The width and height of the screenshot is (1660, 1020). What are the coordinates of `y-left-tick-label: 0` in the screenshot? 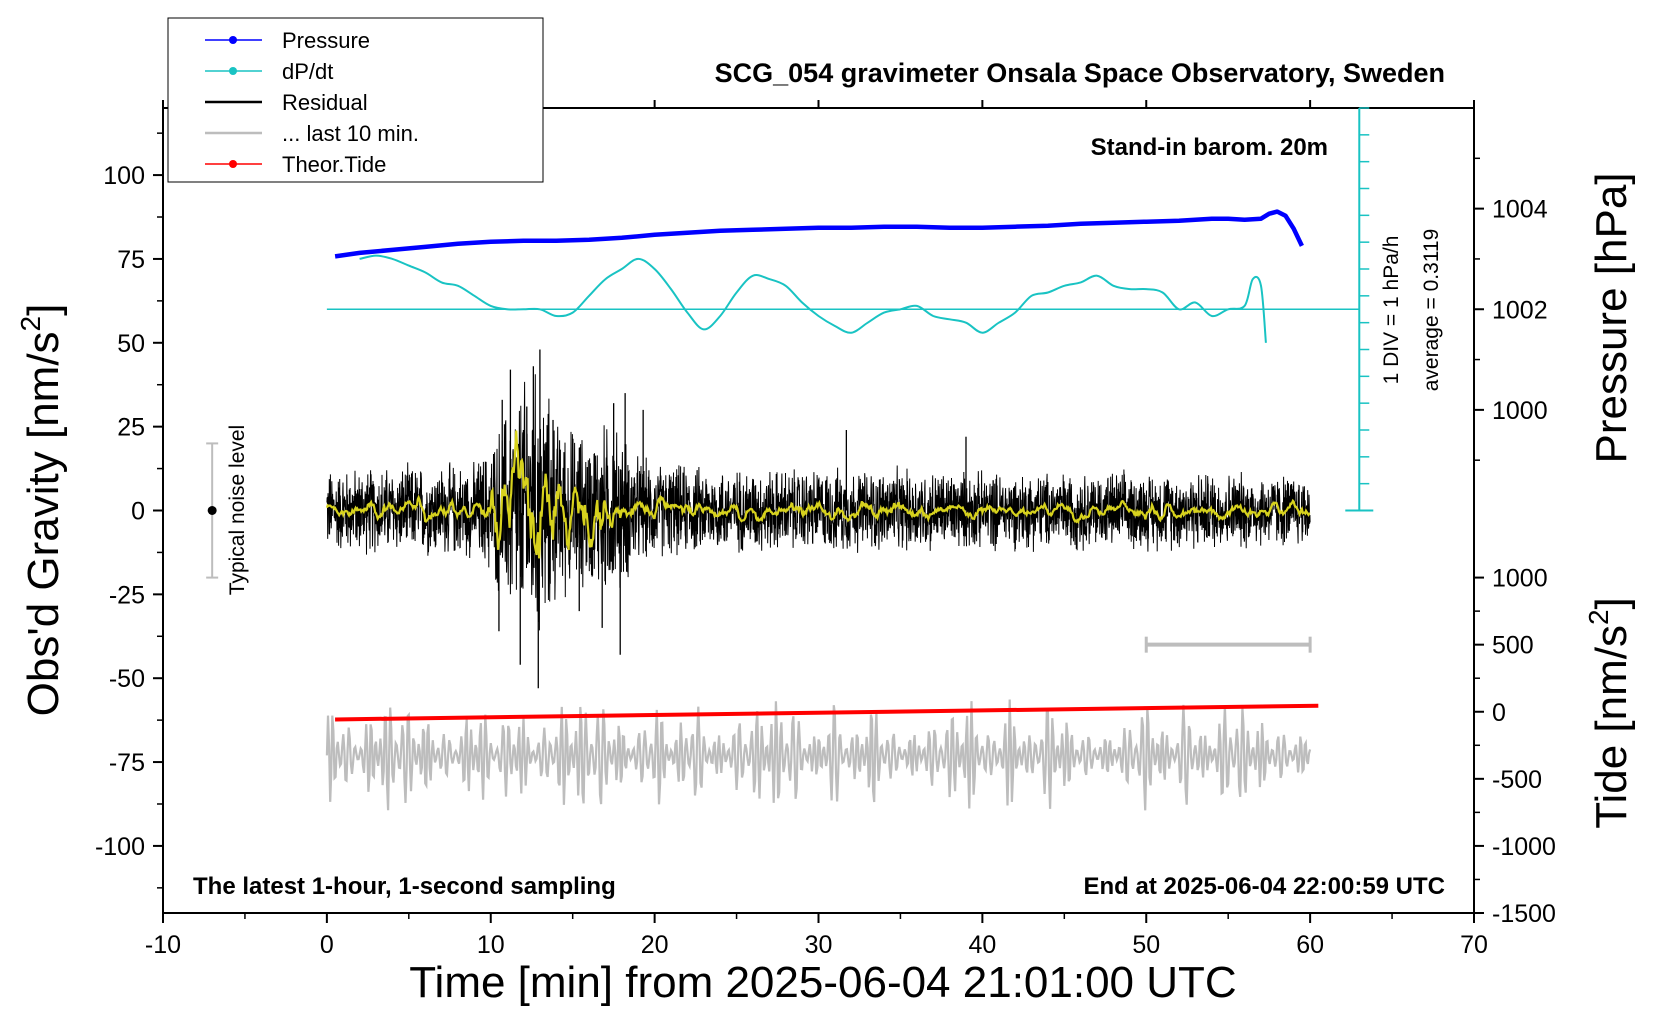 It's located at (138, 512).